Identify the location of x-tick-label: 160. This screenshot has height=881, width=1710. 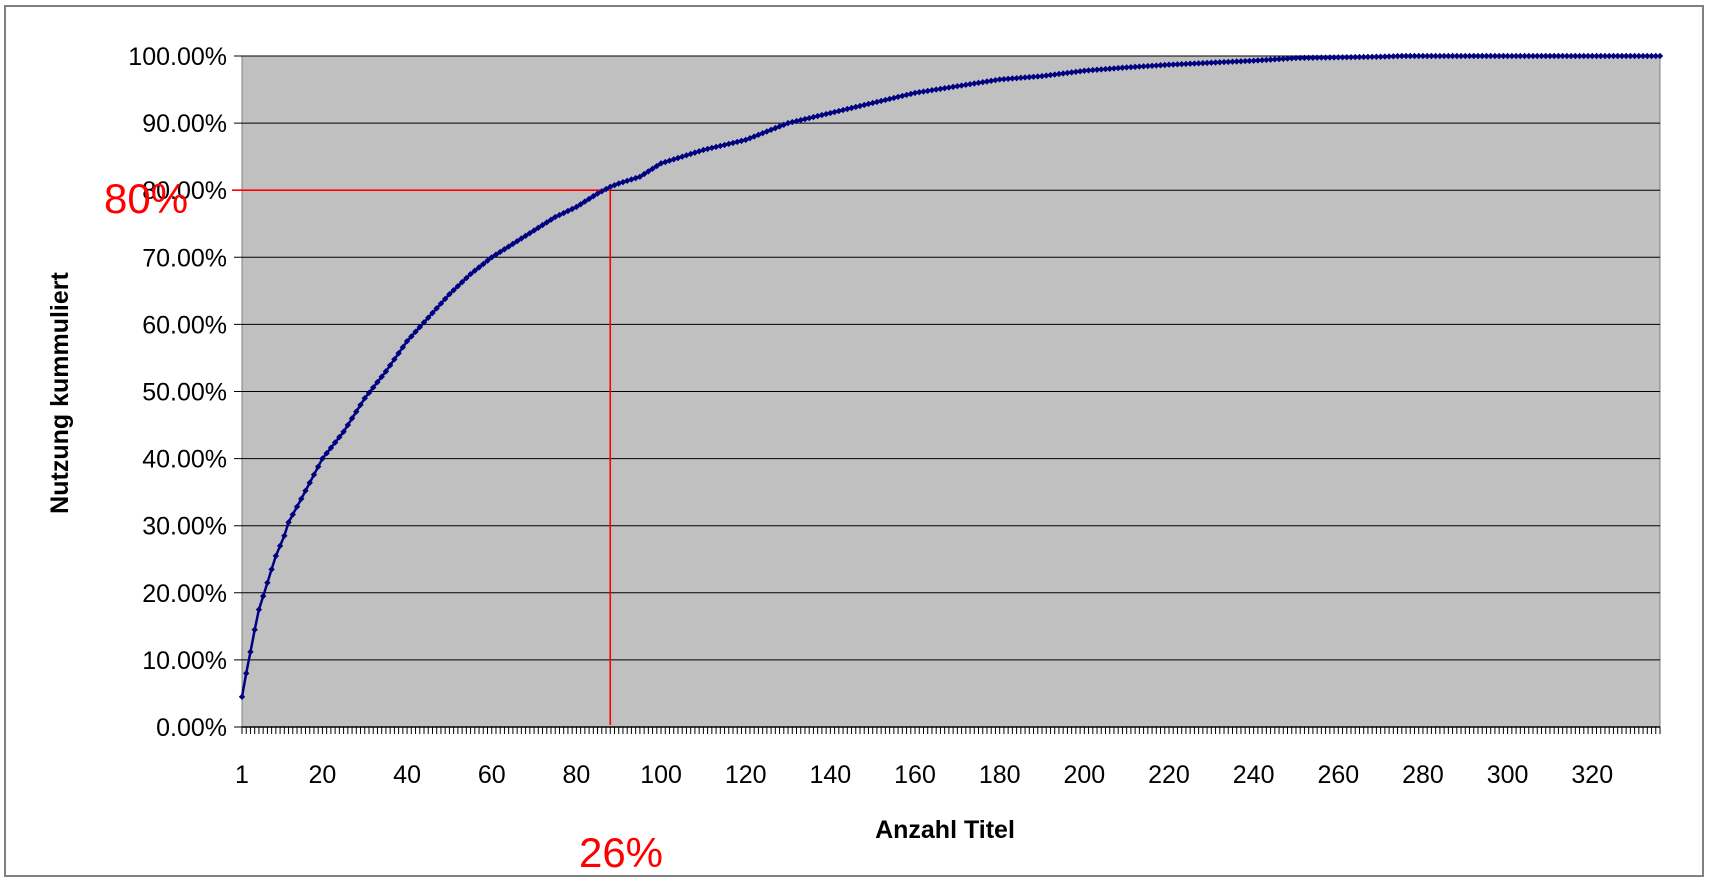
(915, 775).